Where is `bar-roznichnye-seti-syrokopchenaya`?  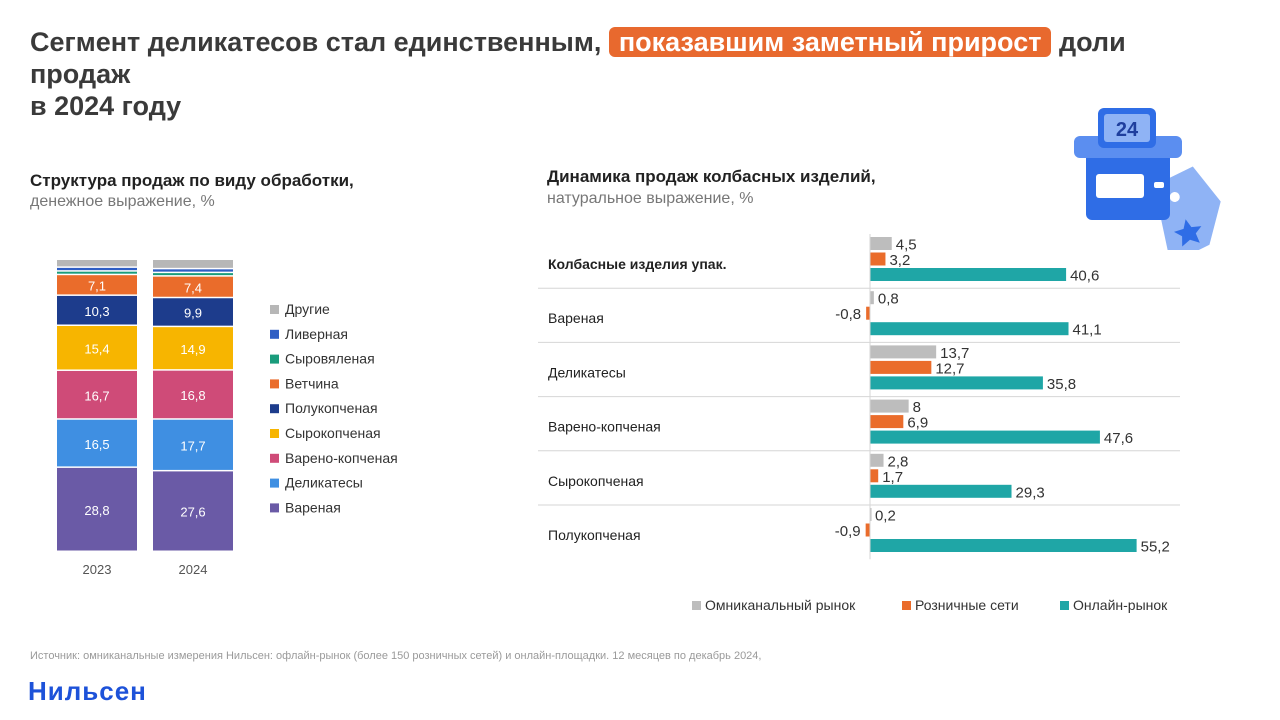
bar-roznichnye-seti-syrokopchenaya is located at coordinates (874, 476).